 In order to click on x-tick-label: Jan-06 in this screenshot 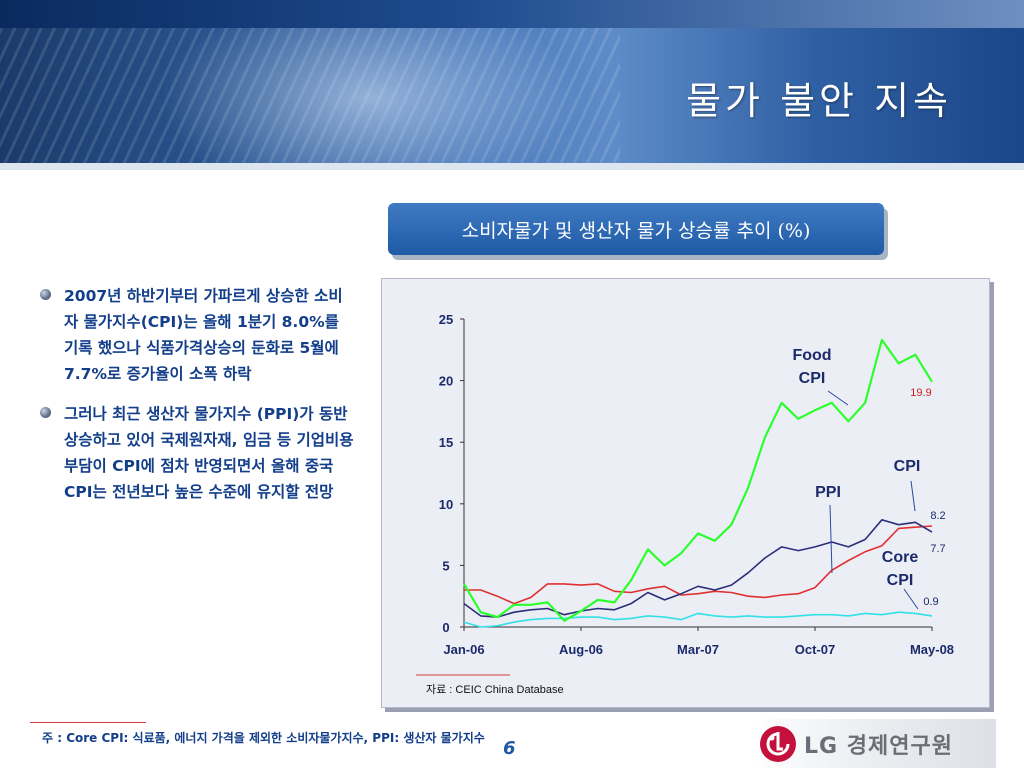, I will do `click(463, 649)`.